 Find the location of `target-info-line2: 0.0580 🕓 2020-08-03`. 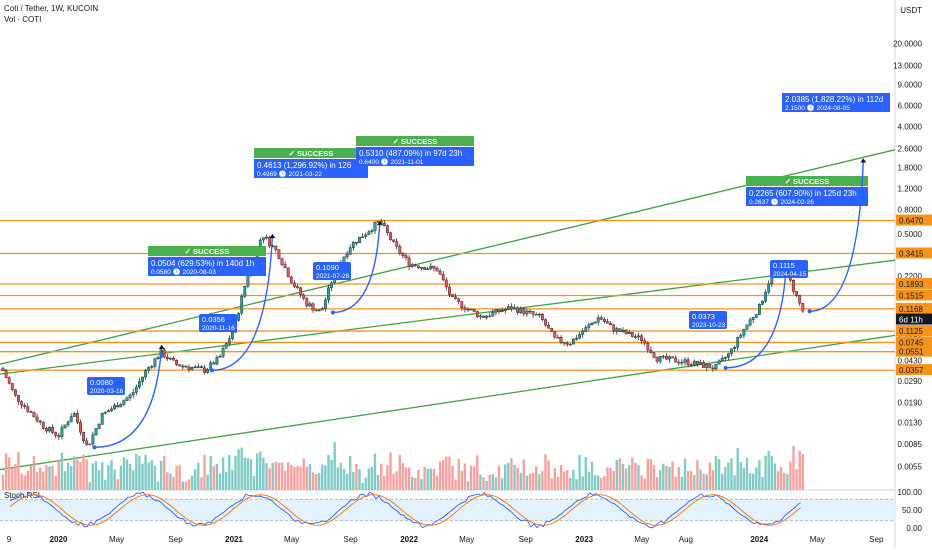

target-info-line2: 0.0580 🕓 2020-08-03 is located at coordinates (183, 272).